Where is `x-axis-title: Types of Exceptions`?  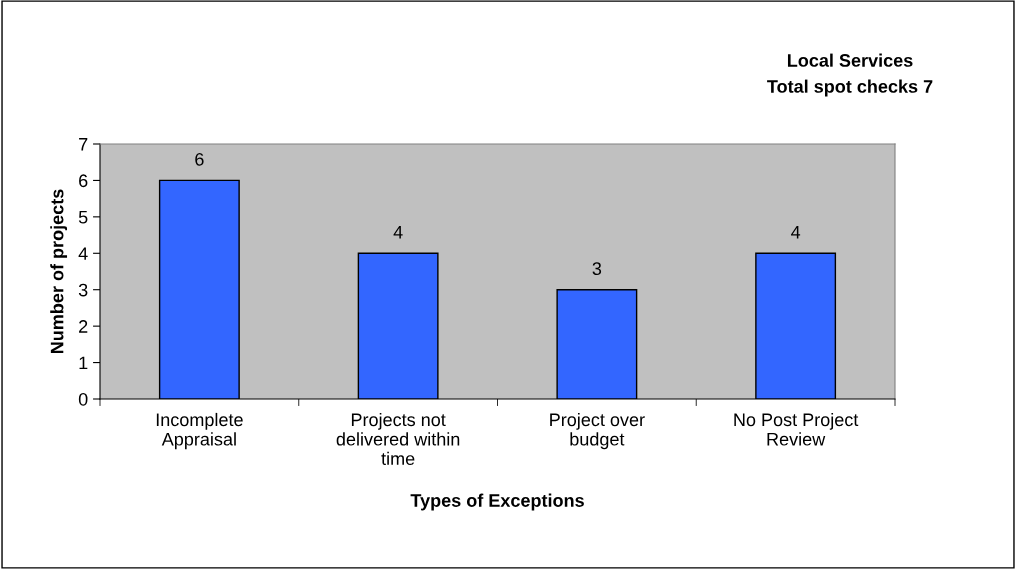 x-axis-title: Types of Exceptions is located at coordinates (497, 502).